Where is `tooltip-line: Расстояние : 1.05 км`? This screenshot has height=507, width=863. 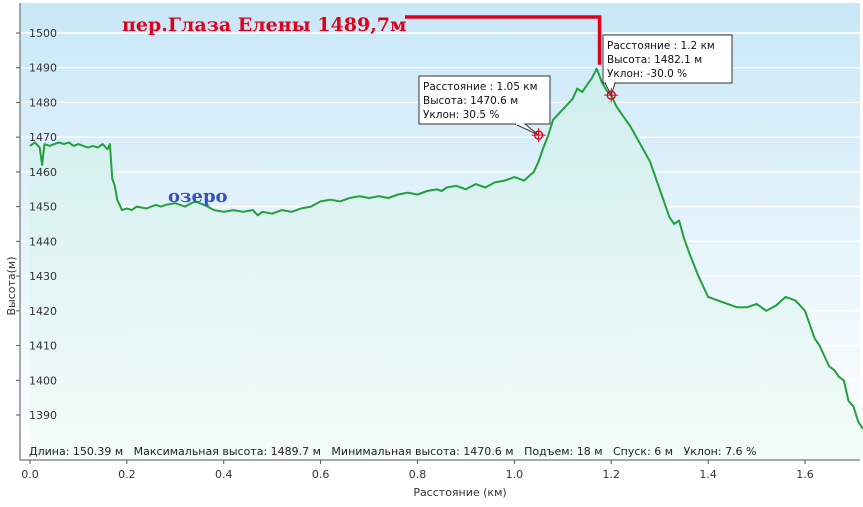
tooltip-line: Расстояние : 1.05 км is located at coordinates (480, 87).